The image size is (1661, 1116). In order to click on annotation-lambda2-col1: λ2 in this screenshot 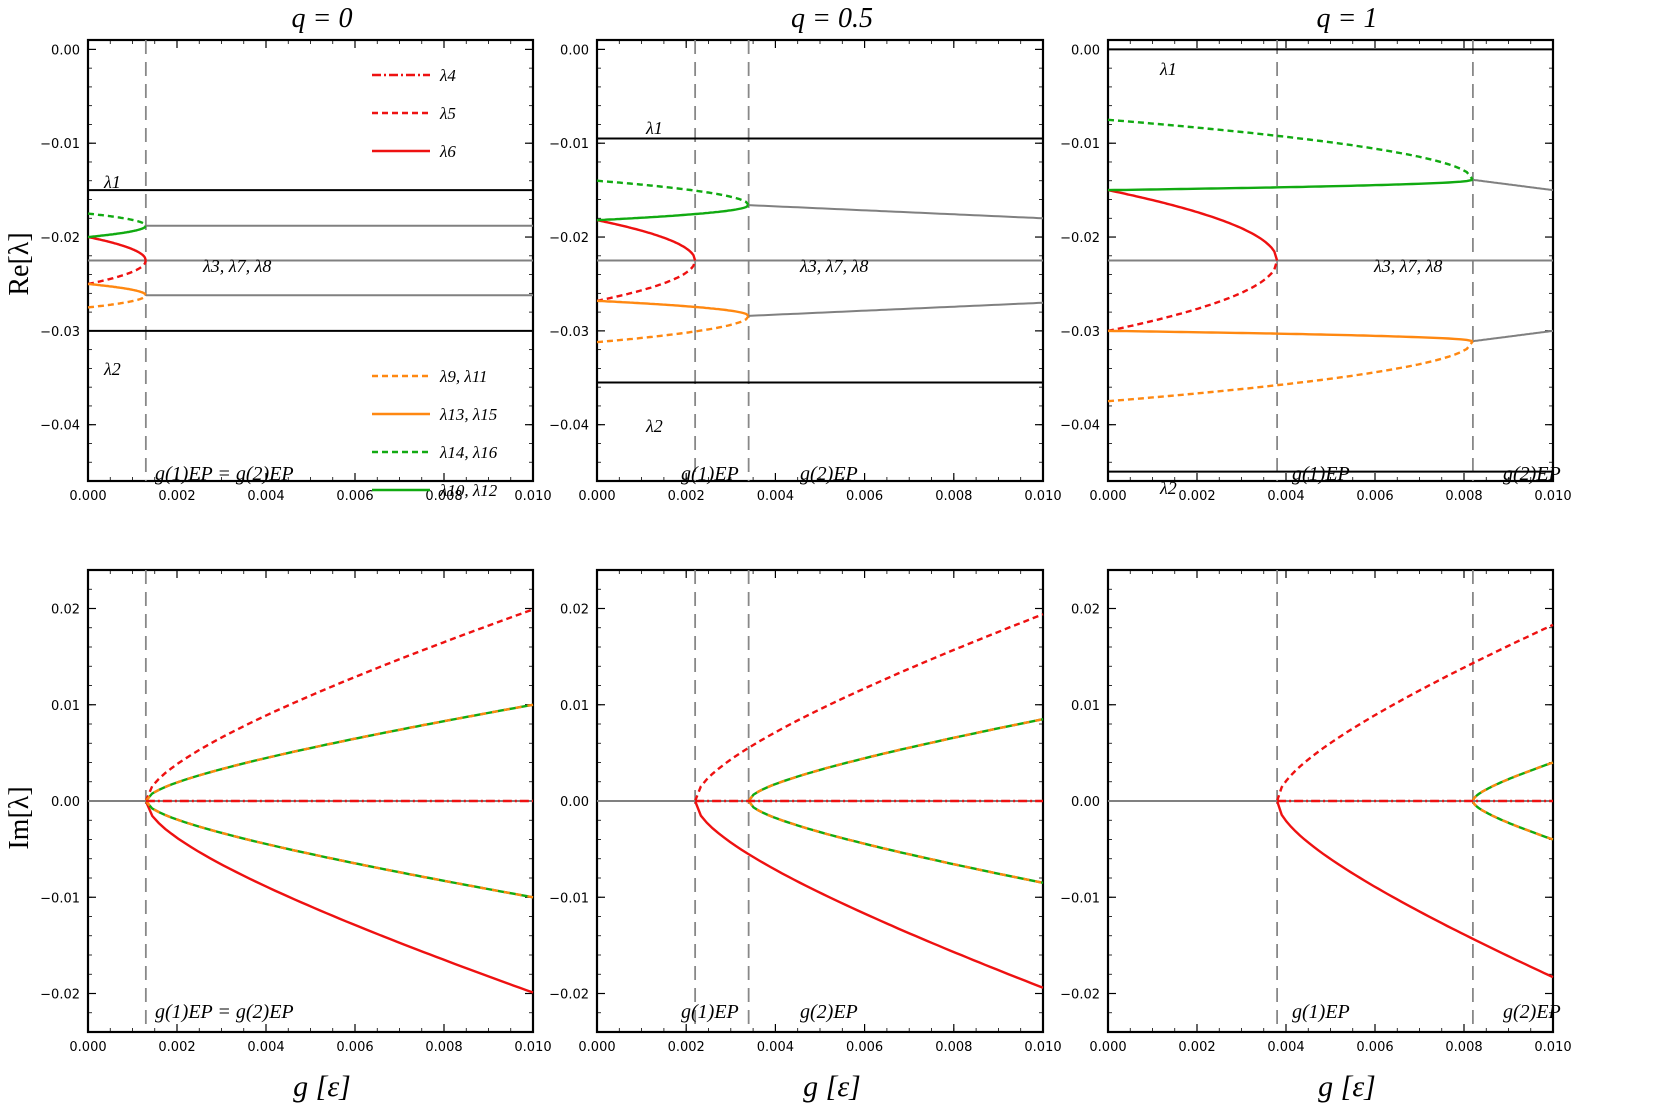, I will do `click(112, 369)`.